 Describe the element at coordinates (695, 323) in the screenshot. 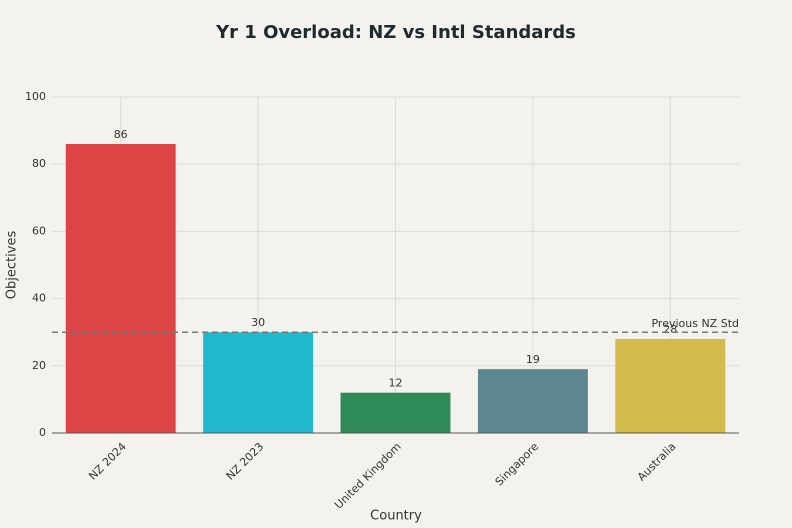

I see `reference-label: Previous NZ Std` at that location.